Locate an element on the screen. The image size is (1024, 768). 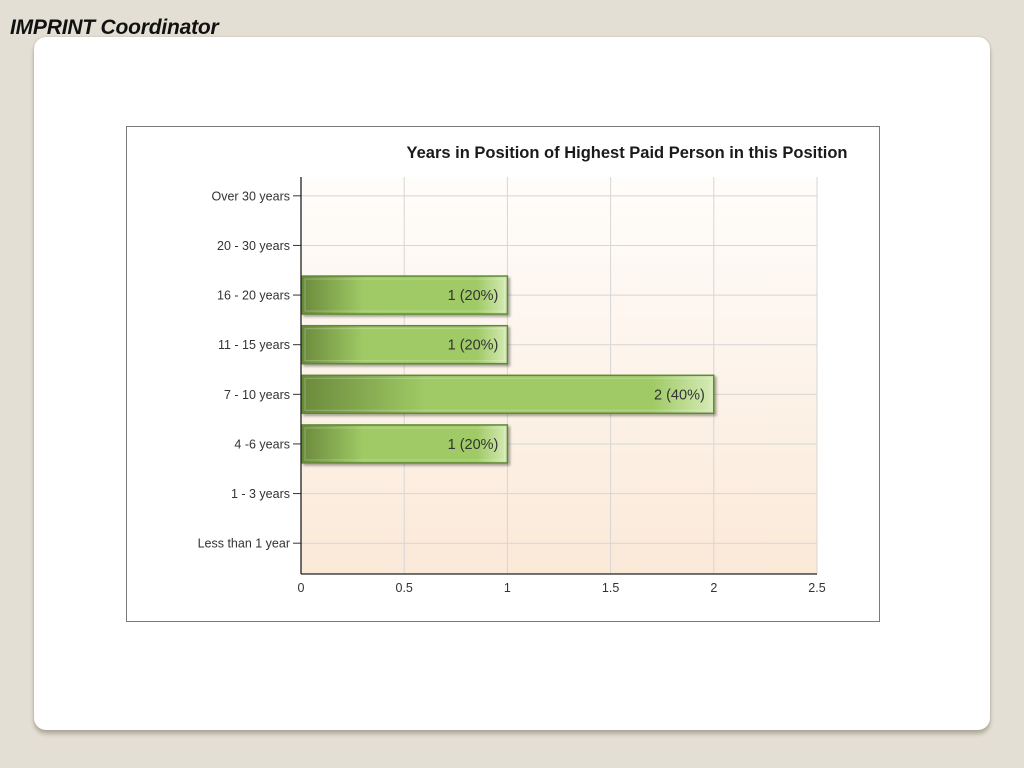
bar-16-20-years is located at coordinates (405, 295).